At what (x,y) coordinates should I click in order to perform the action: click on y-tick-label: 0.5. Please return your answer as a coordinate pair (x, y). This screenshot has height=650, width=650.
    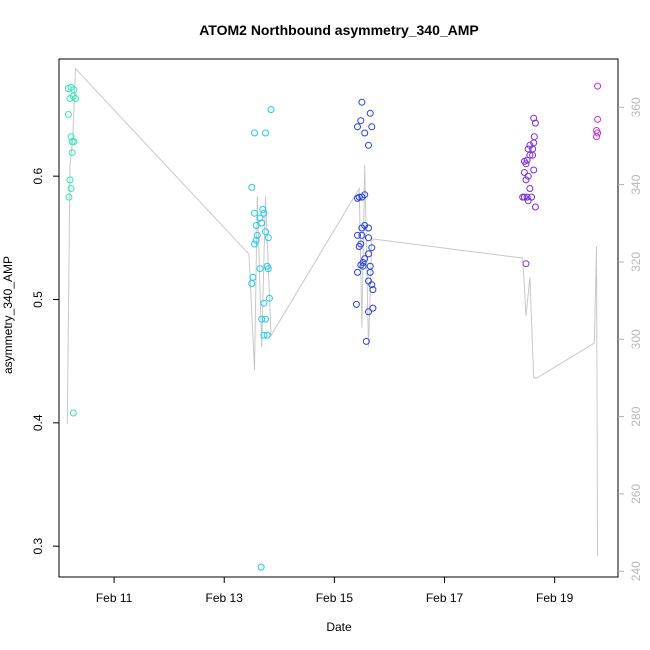
    Looking at the image, I should click on (38, 299).